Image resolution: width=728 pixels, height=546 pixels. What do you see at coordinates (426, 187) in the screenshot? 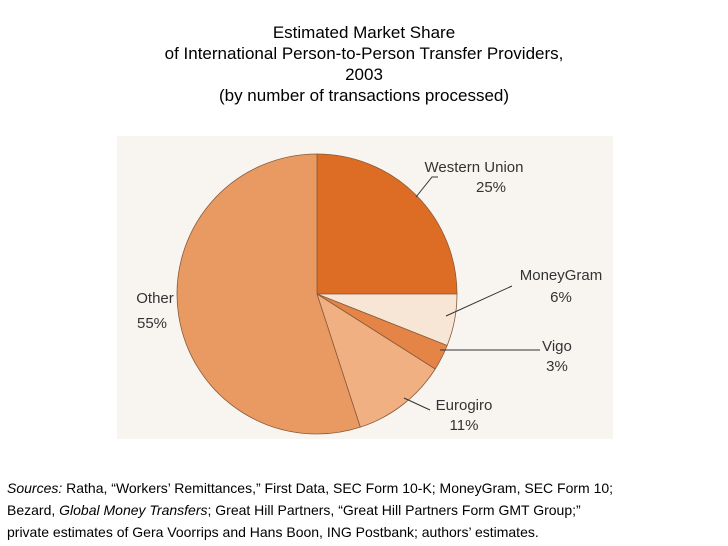
I see `leader-line-western-union` at bounding box center [426, 187].